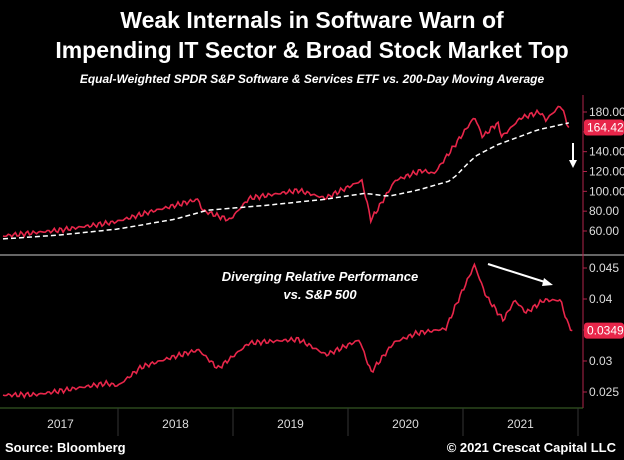 This screenshot has height=460, width=624. I want to click on y-tick-label: 120.00, so click(606, 172).